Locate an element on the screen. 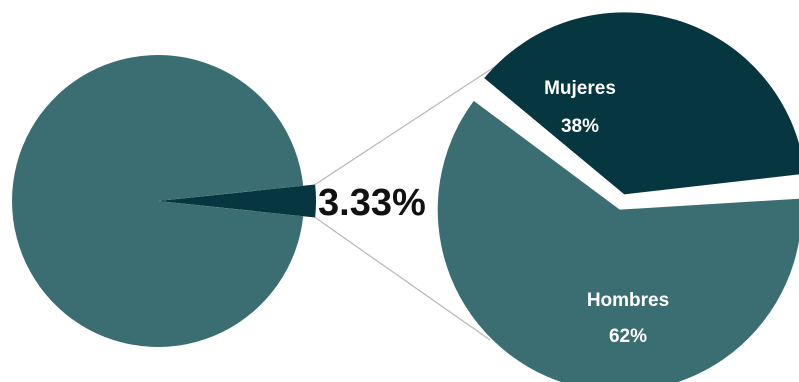 This screenshot has height=382, width=799. connector-line-bottom is located at coordinates (402, 279).